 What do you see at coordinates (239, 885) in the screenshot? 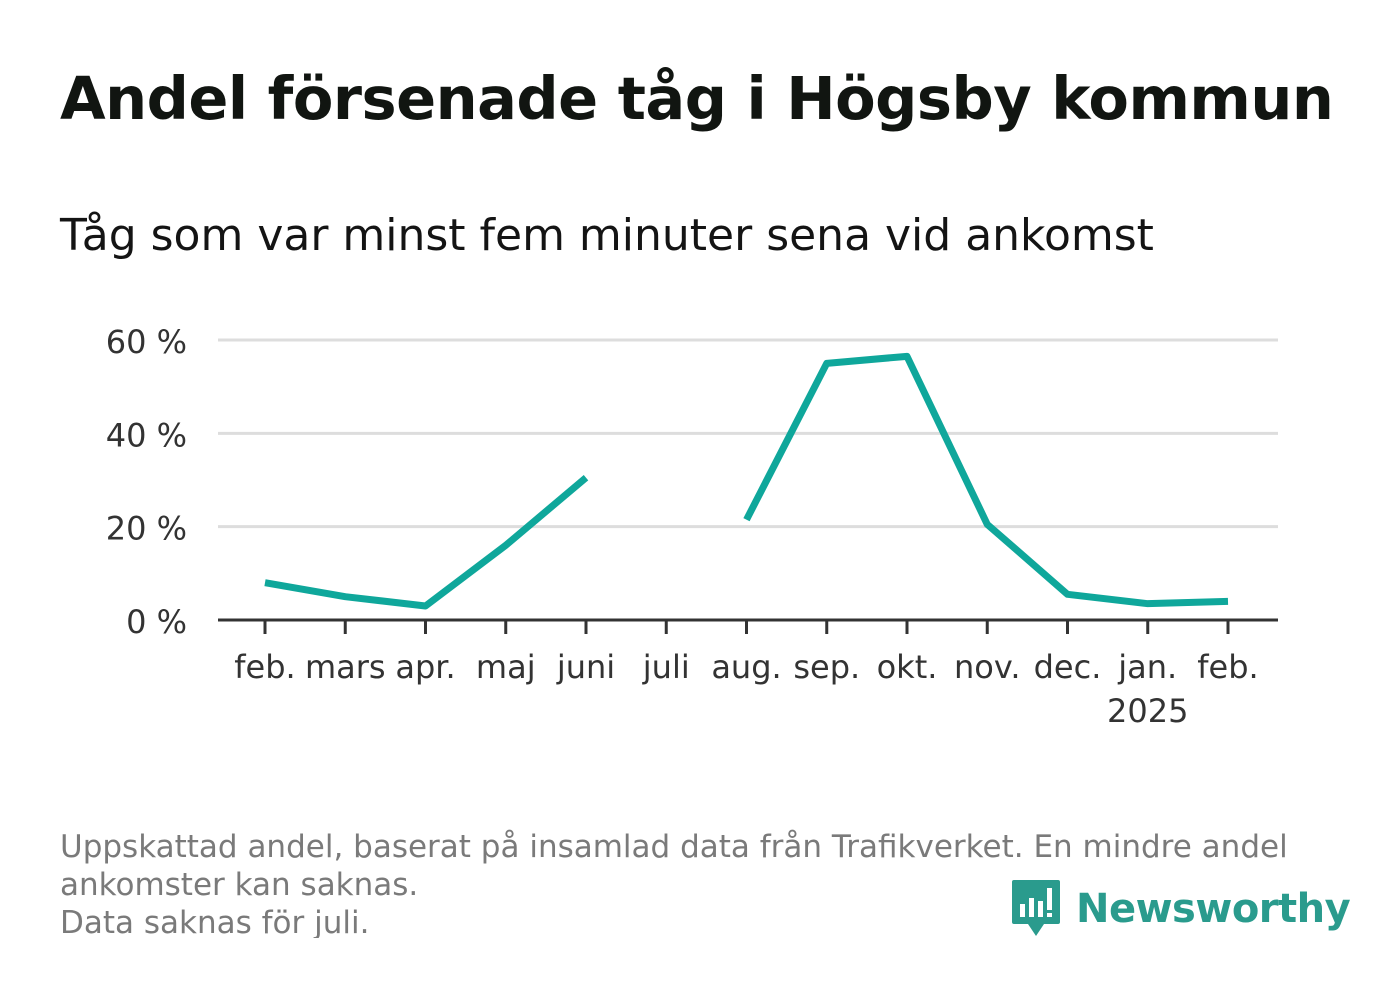
I see `footnote-line-2: ankomster kan saknas.` at bounding box center [239, 885].